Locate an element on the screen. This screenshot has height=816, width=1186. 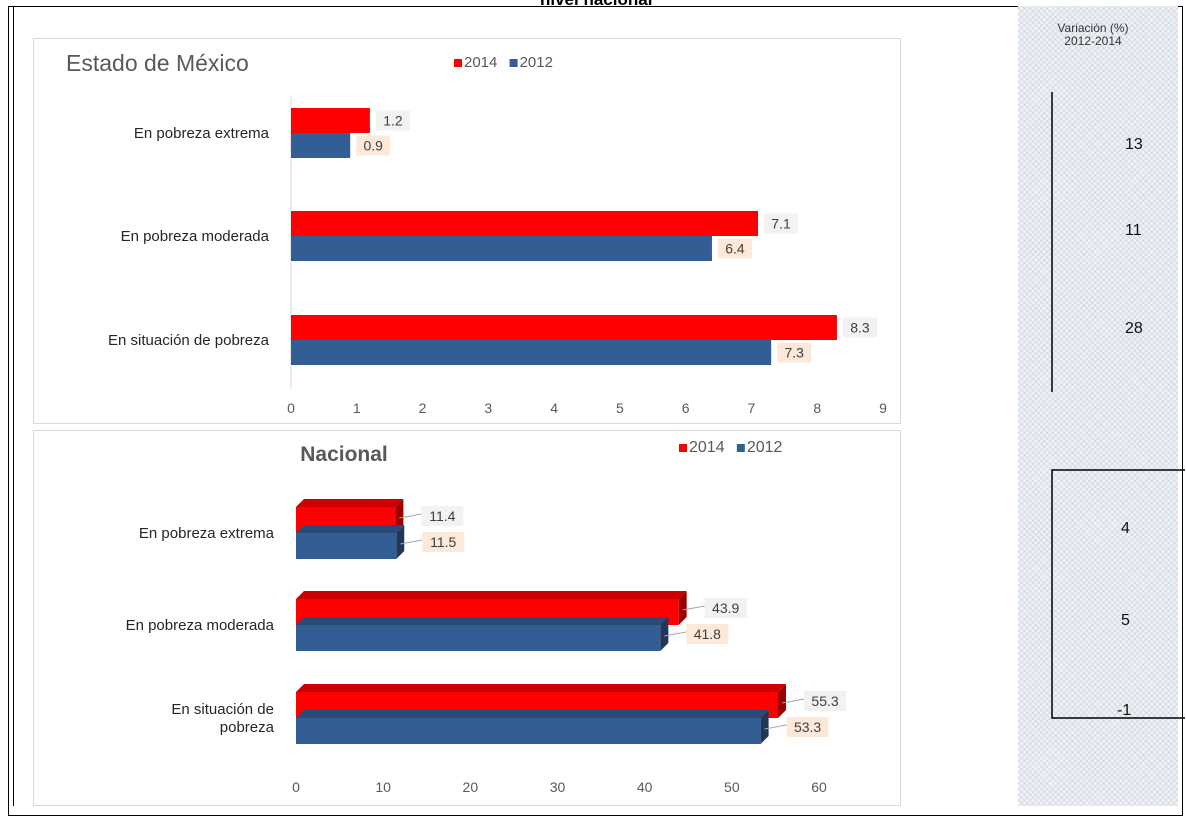
x-tick-label: 20 is located at coordinates (471, 787).